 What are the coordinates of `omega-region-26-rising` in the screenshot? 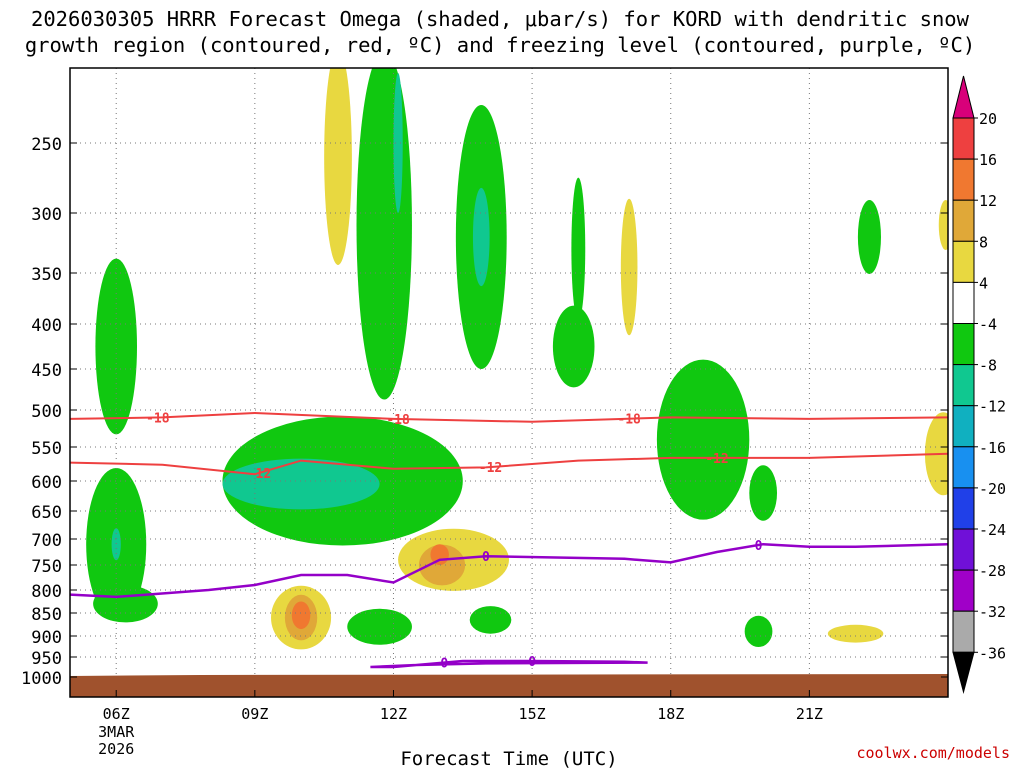 It's located at (379, 626).